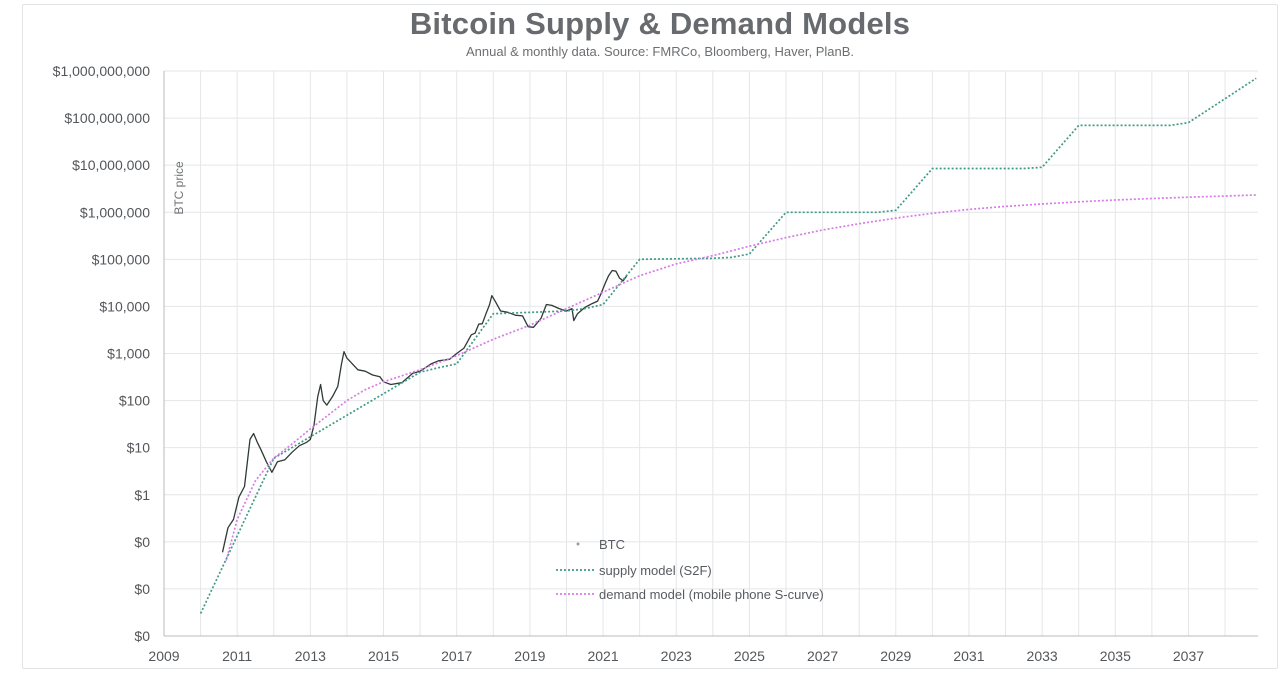  I want to click on legend-label: supply model (S2F), so click(655, 570).